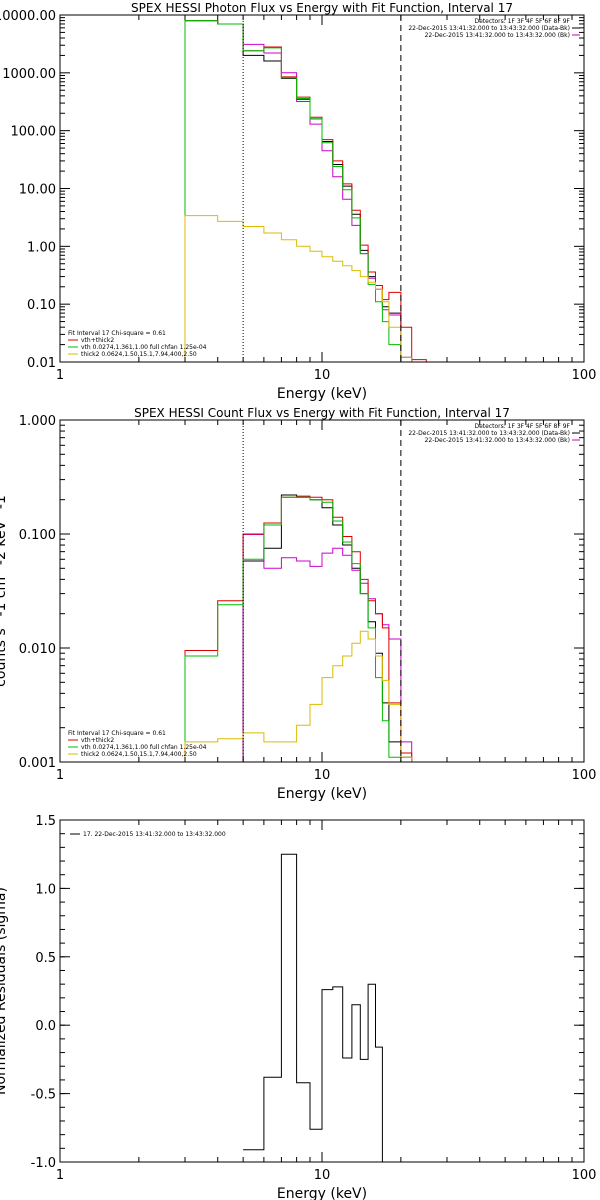 The height and width of the screenshot is (1200, 600). What do you see at coordinates (41, 305) in the screenshot?
I see `y-tick-label-1: 0.10` at bounding box center [41, 305].